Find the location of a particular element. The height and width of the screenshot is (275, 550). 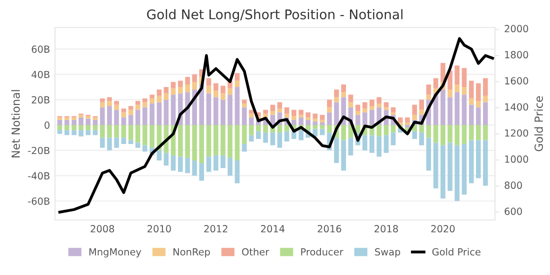

y2-tick-label: 1600 is located at coordinates (516, 80).